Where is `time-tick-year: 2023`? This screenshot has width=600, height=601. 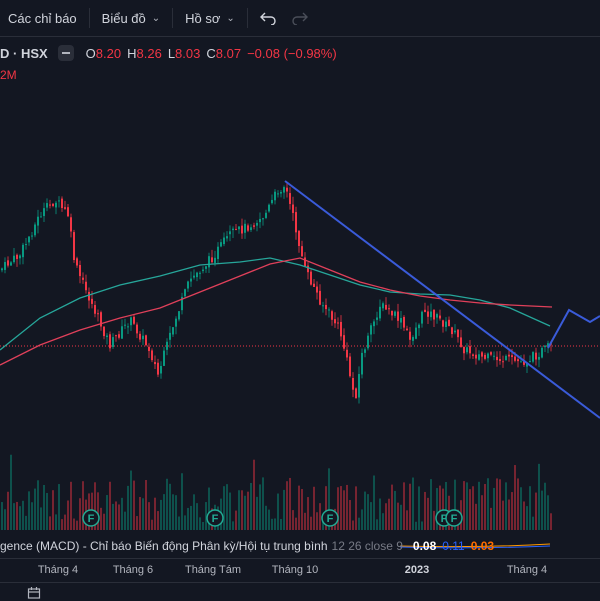 time-tick-year: 2023 is located at coordinates (417, 570).